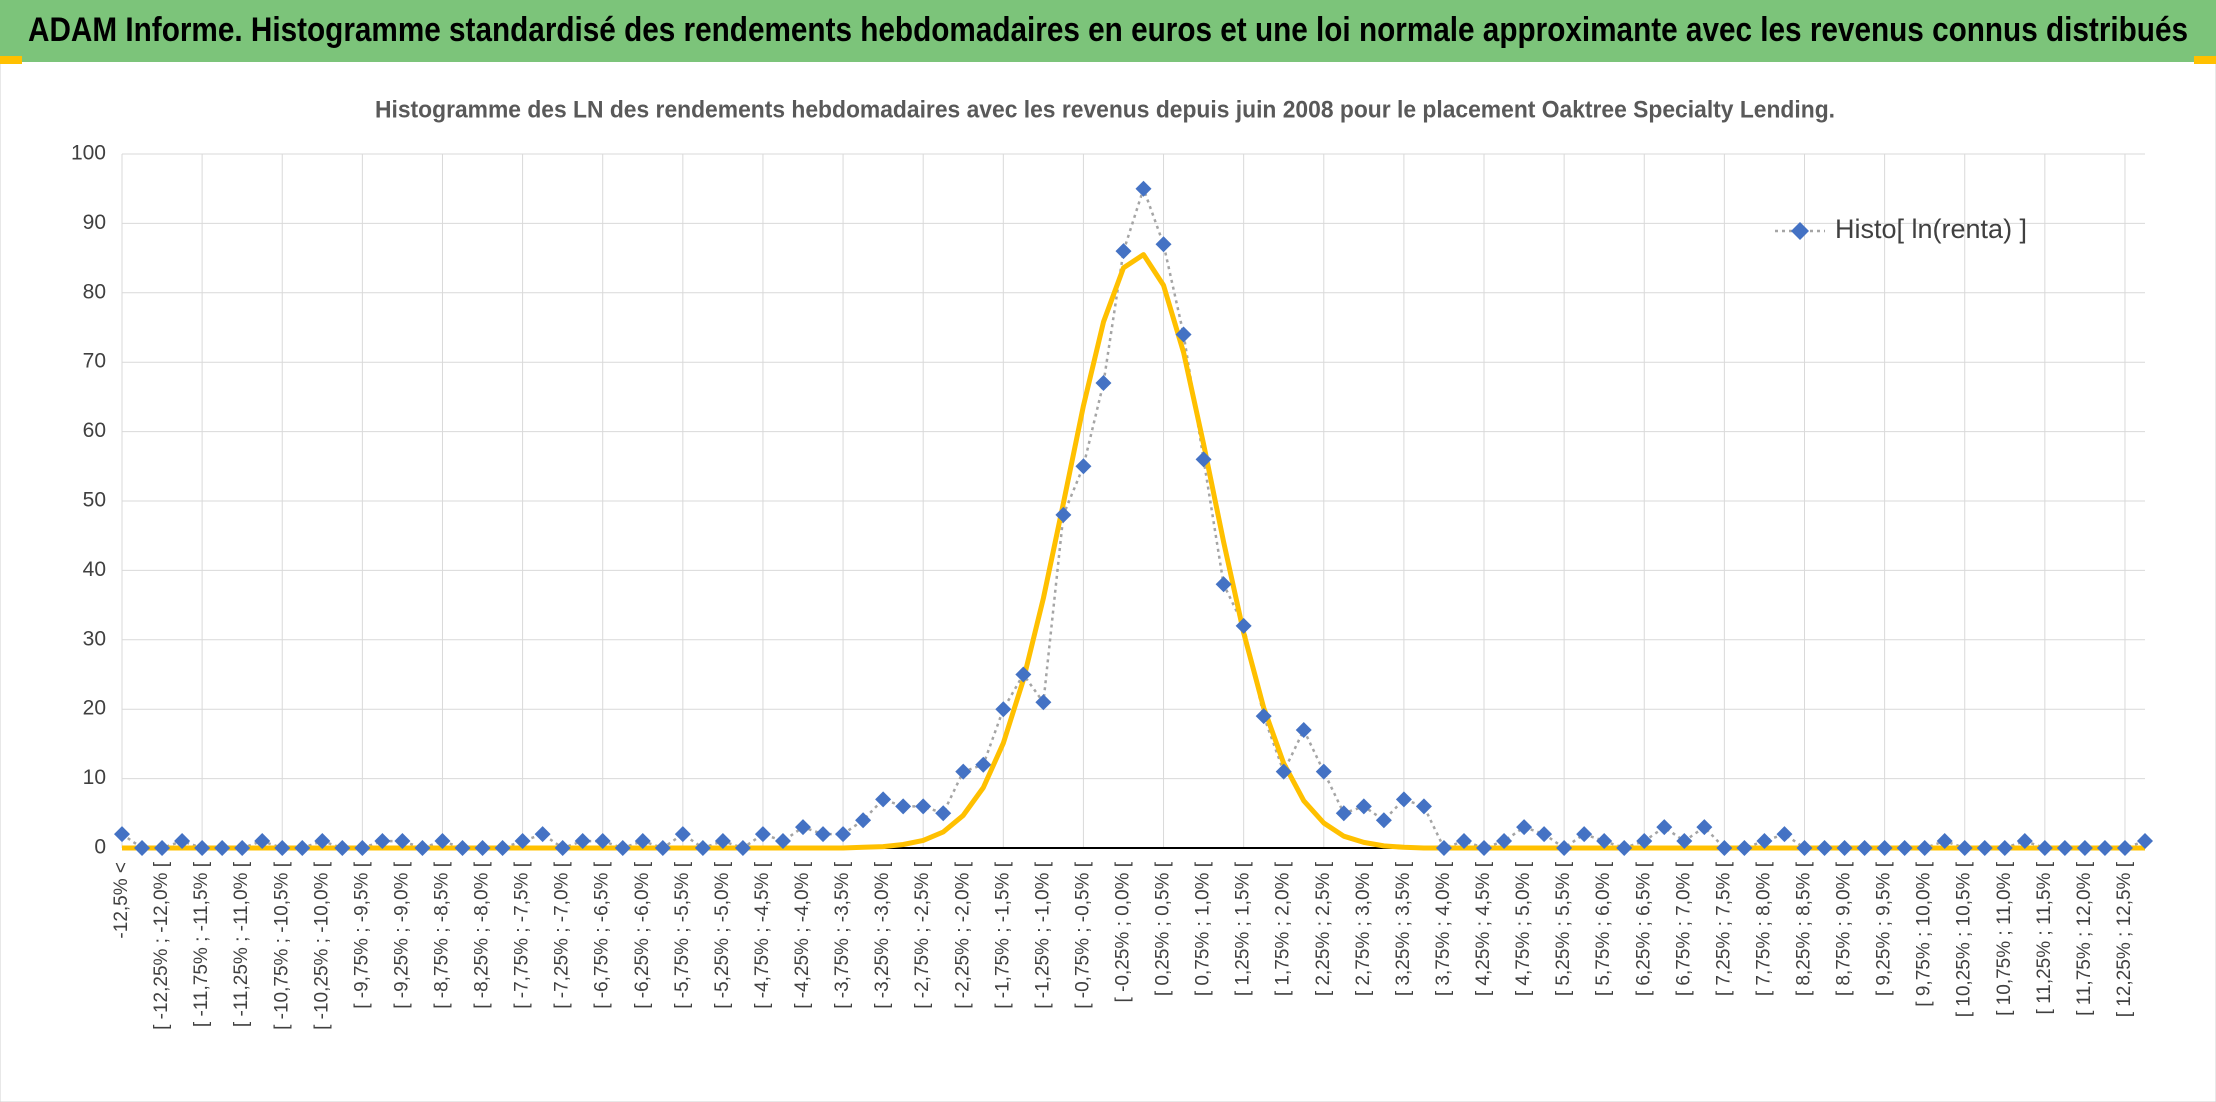 This screenshot has height=1102, width=2216. I want to click on x-tick-label: [ 10,25% ; 10,5% [, so click(1964, 939).